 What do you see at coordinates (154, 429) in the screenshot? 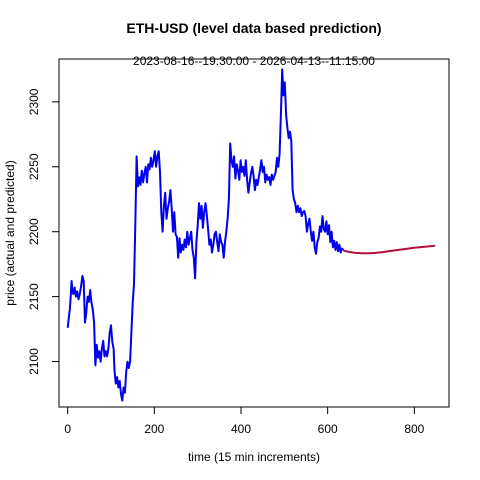
I see `x-tick-label: 200` at bounding box center [154, 429].